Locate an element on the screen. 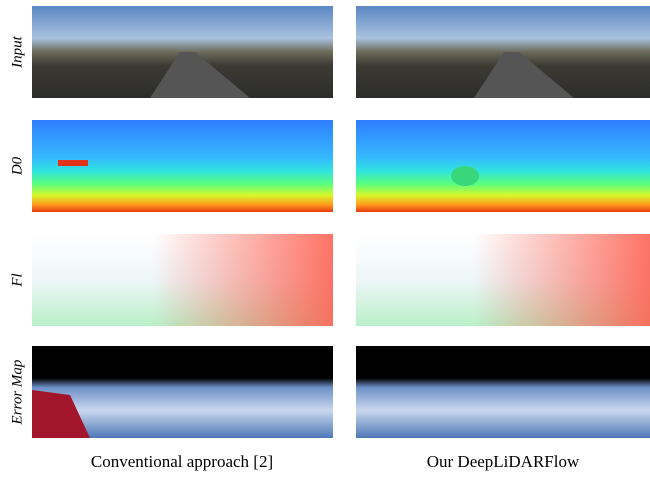 This screenshot has height=477, width=650. error-region is located at coordinates (61, 414).